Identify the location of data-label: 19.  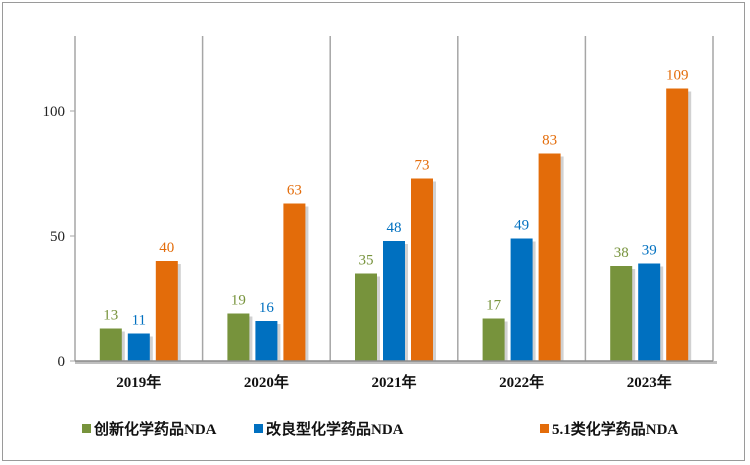
(238, 301).